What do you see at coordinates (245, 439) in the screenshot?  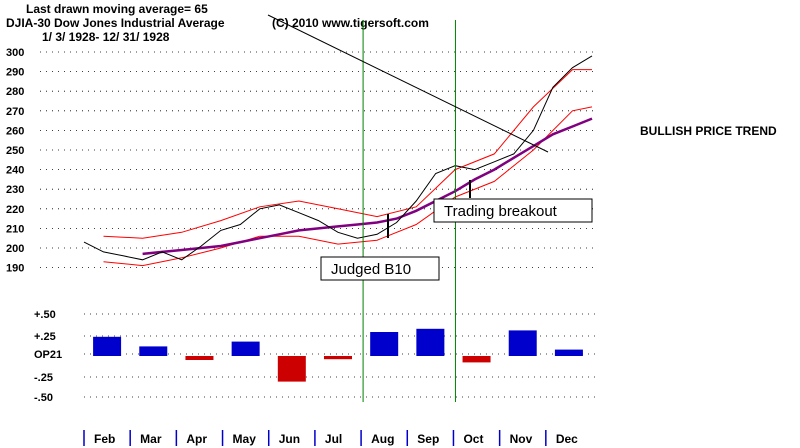 I see `month-label: May` at bounding box center [245, 439].